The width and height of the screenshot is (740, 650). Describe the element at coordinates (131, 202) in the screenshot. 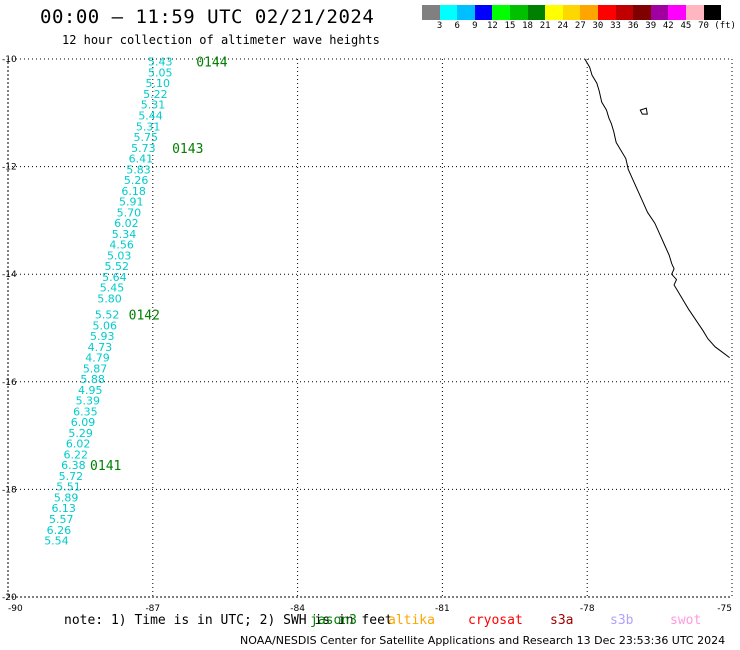

I see `wave-height-value: 5.91` at that location.